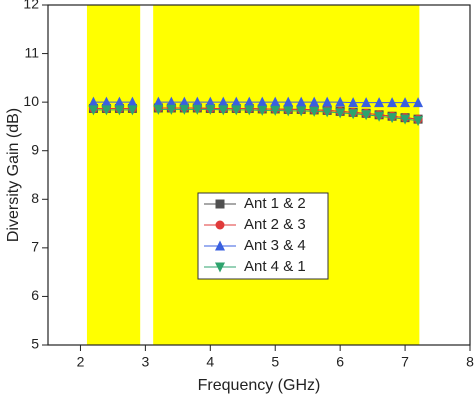 This screenshot has width=474, height=400. What do you see at coordinates (263, 236) in the screenshot?
I see `legend: Ant 1 & 2 Ant 2 & 3 Ant 3 & 4 Ant 4 & 1` at bounding box center [263, 236].